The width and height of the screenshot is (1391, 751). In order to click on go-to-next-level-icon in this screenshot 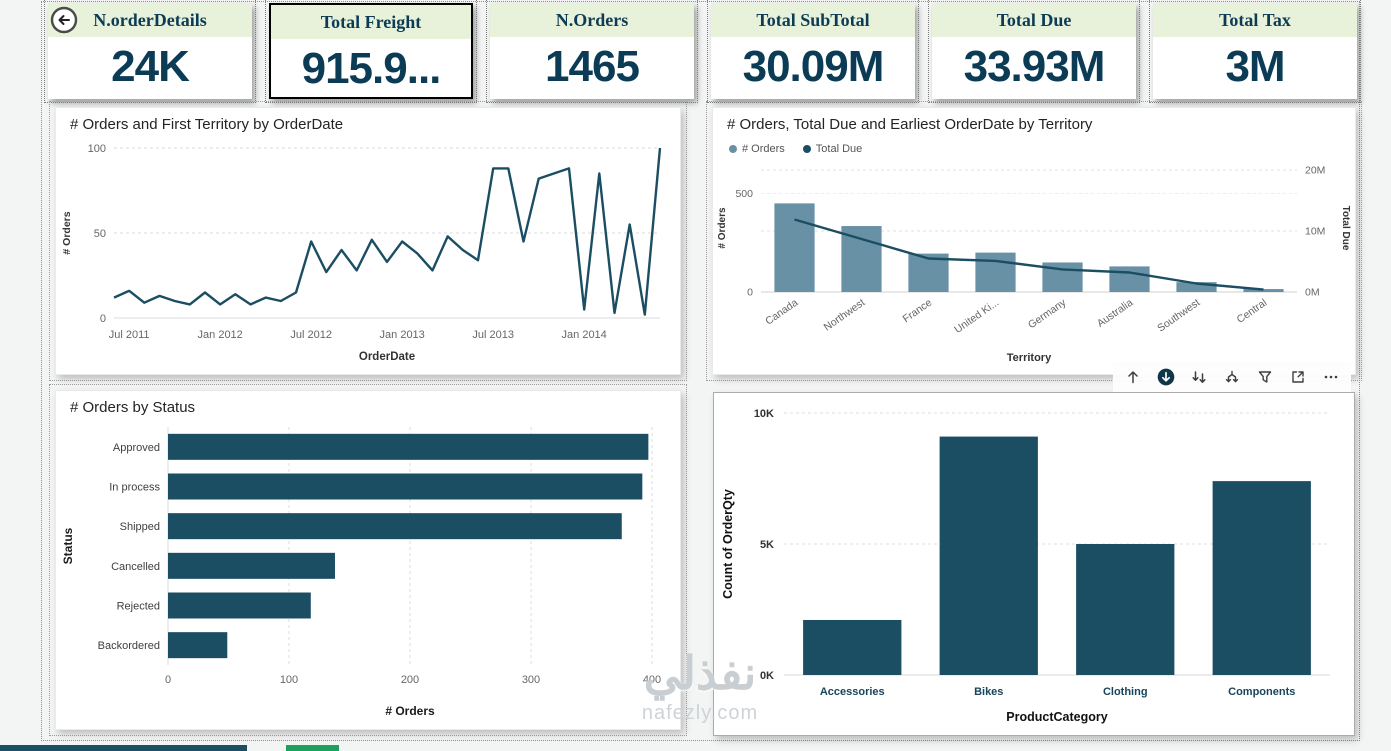, I will do `click(1199, 377)`.